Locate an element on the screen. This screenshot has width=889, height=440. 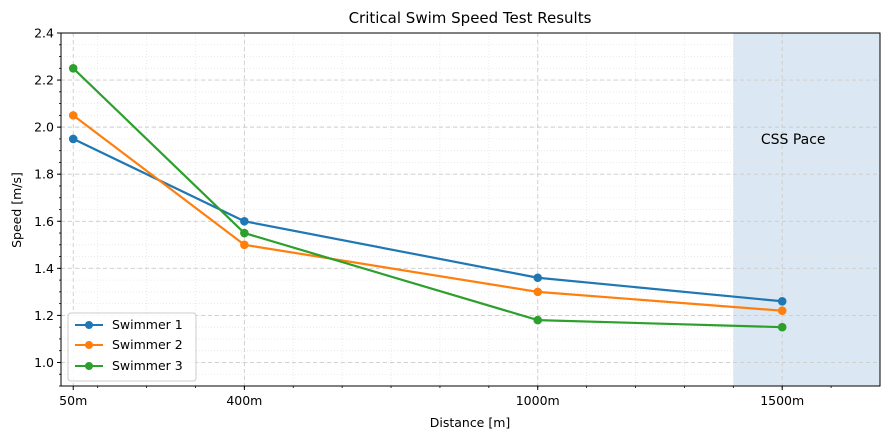
y-tick-label: 1.6 is located at coordinates (44, 221).